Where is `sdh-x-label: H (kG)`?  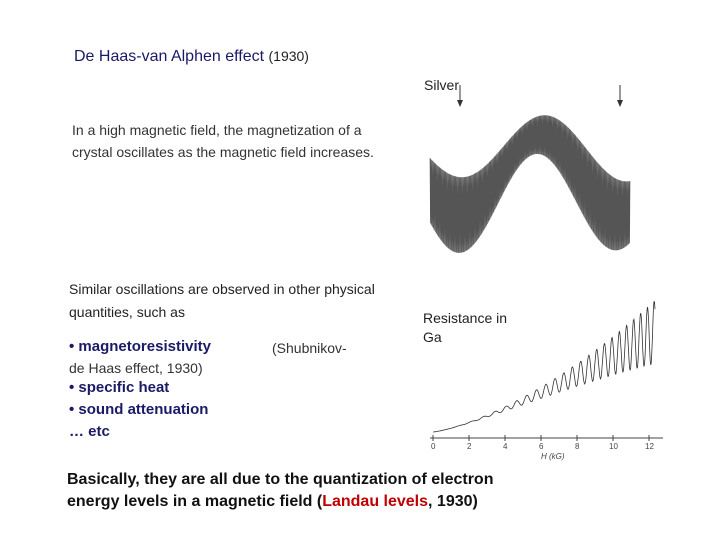
sdh-x-label: H (kG) is located at coordinates (553, 456).